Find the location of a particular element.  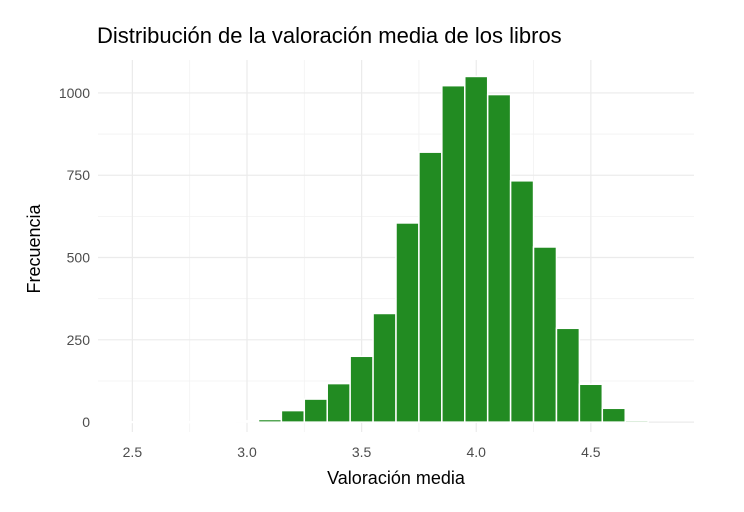

x-tick-label: 3.5 is located at coordinates (362, 452).